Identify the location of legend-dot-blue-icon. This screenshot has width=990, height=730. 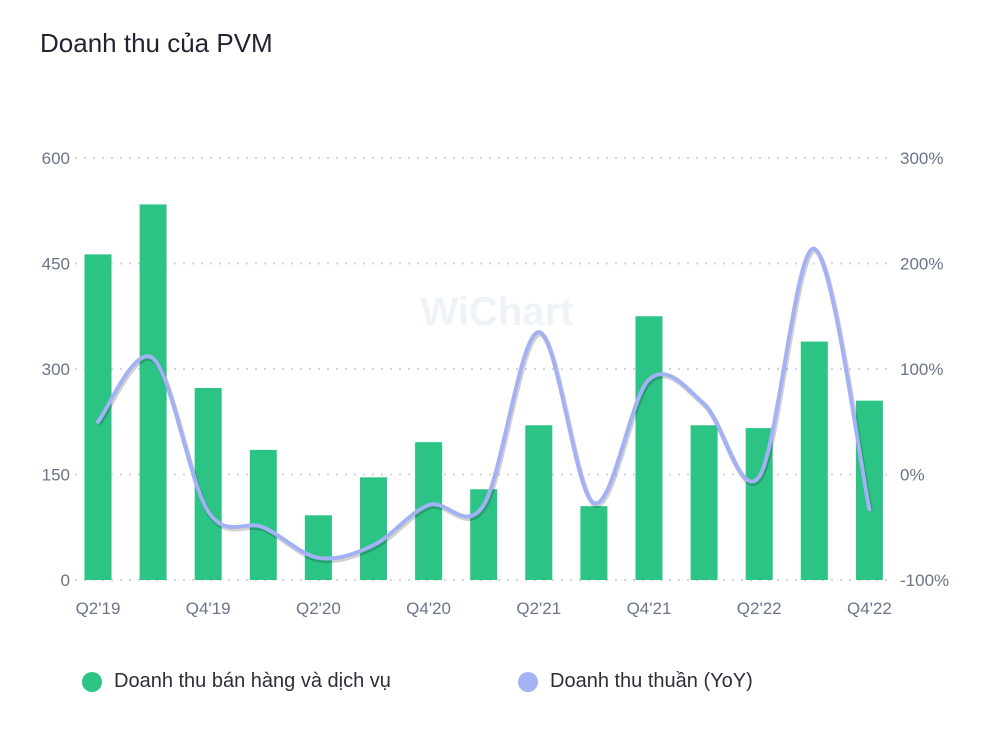
(528, 681).